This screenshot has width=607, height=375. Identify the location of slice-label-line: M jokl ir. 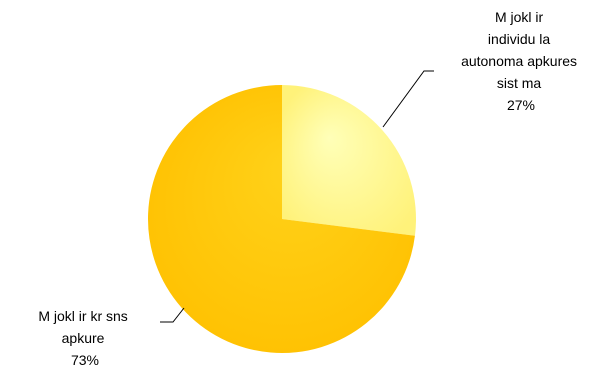
(519, 17).